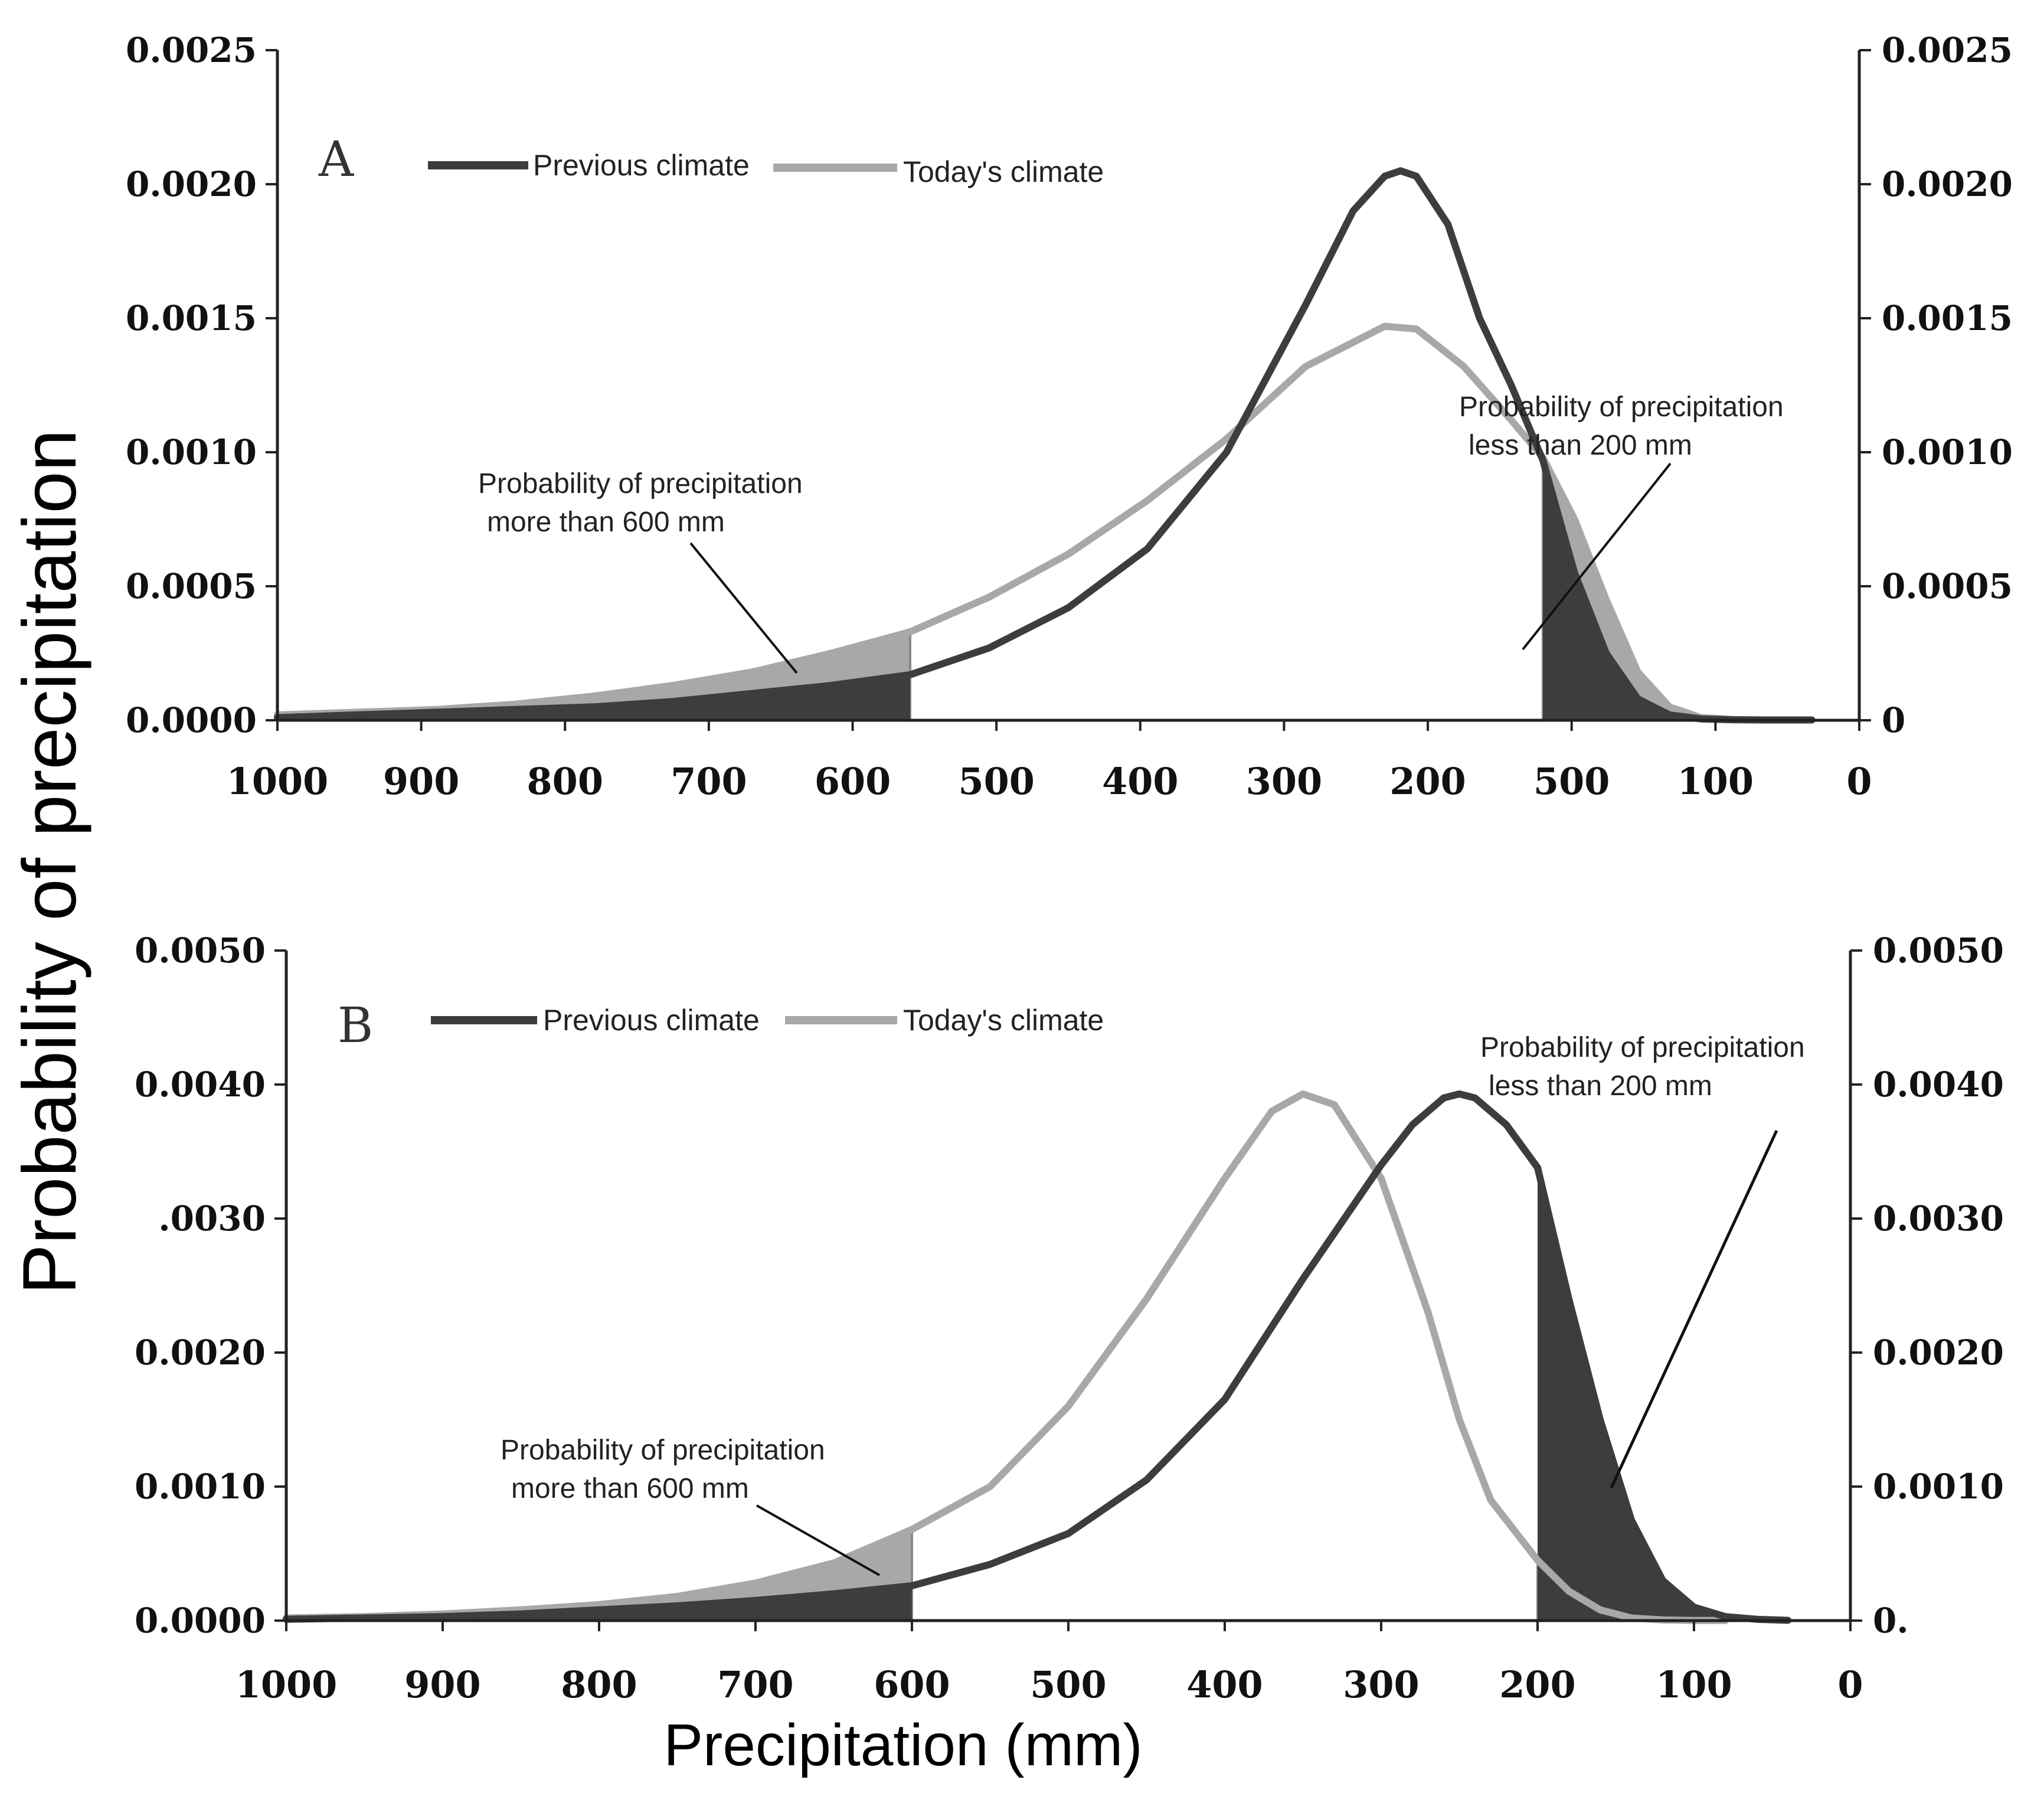 The width and height of the screenshot is (2044, 1793). Describe the element at coordinates (1947, 385) in the screenshot. I see `panel-a-y-tick-labels-right: 0 0.0005 0.0010 0.0015 0.0020 0.0025` at that location.